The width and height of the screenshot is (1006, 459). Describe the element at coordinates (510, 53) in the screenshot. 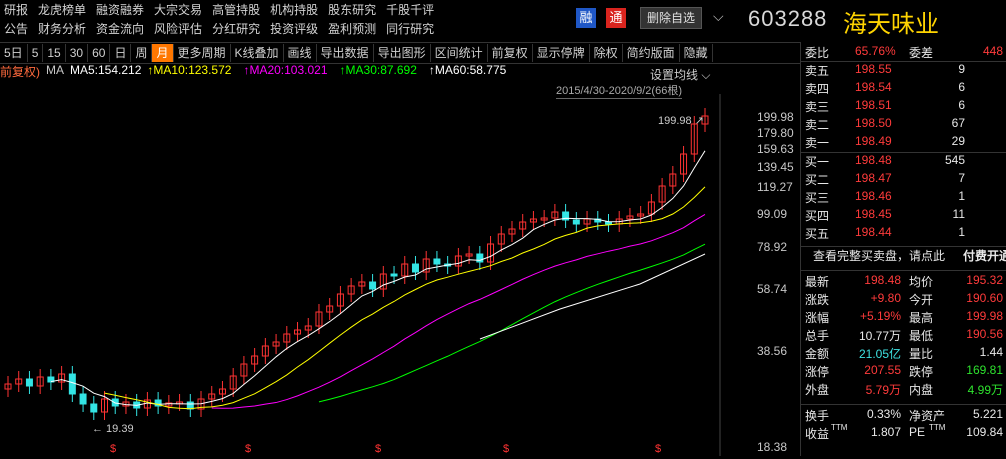

I see `toolbar-item: 前复权` at that location.